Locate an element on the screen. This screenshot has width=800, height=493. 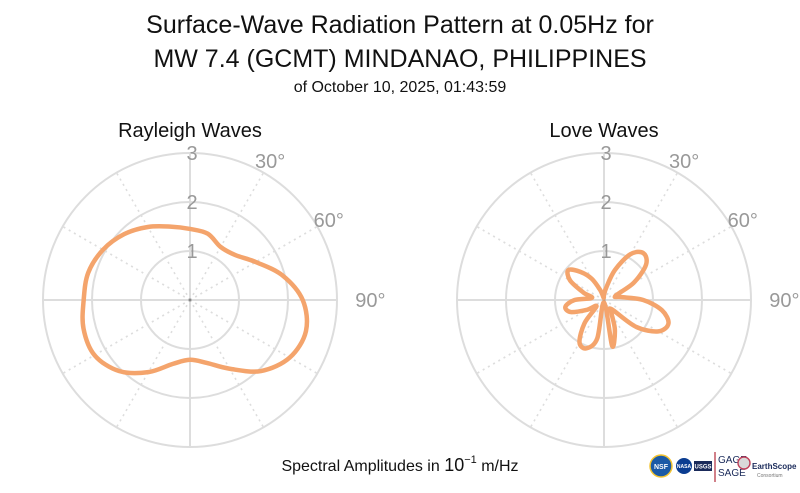
amplitude-unit-label: Spectral Amplitudes in 10−1 m/Hz is located at coordinates (399, 464).